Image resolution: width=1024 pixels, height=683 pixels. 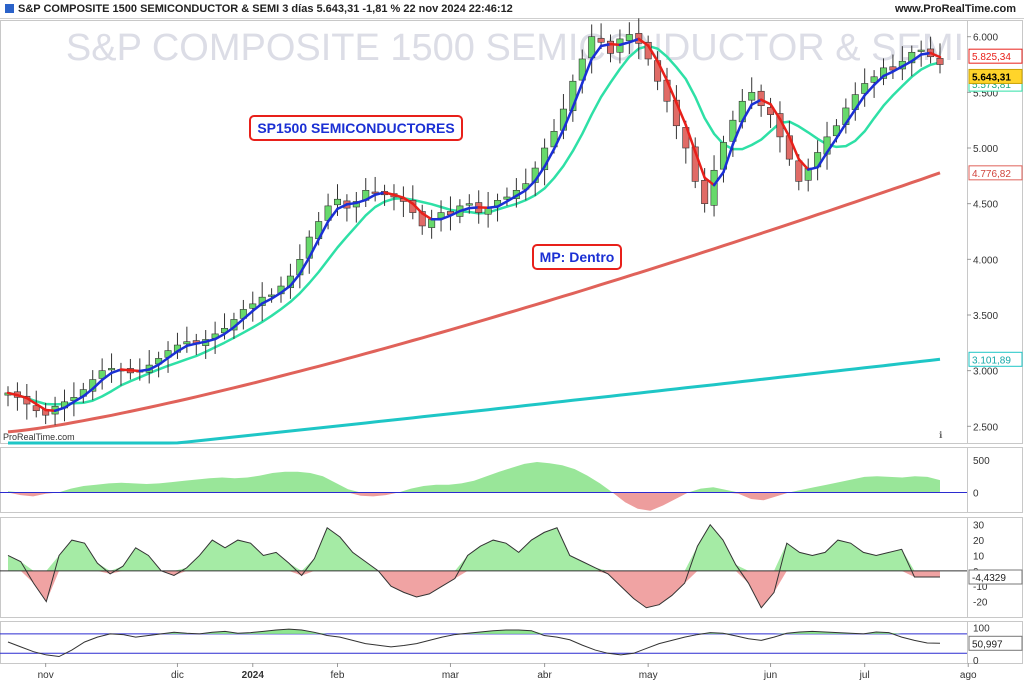 What do you see at coordinates (976, 494) in the screenshot?
I see `panel_1-tick-label: 0` at bounding box center [976, 494].